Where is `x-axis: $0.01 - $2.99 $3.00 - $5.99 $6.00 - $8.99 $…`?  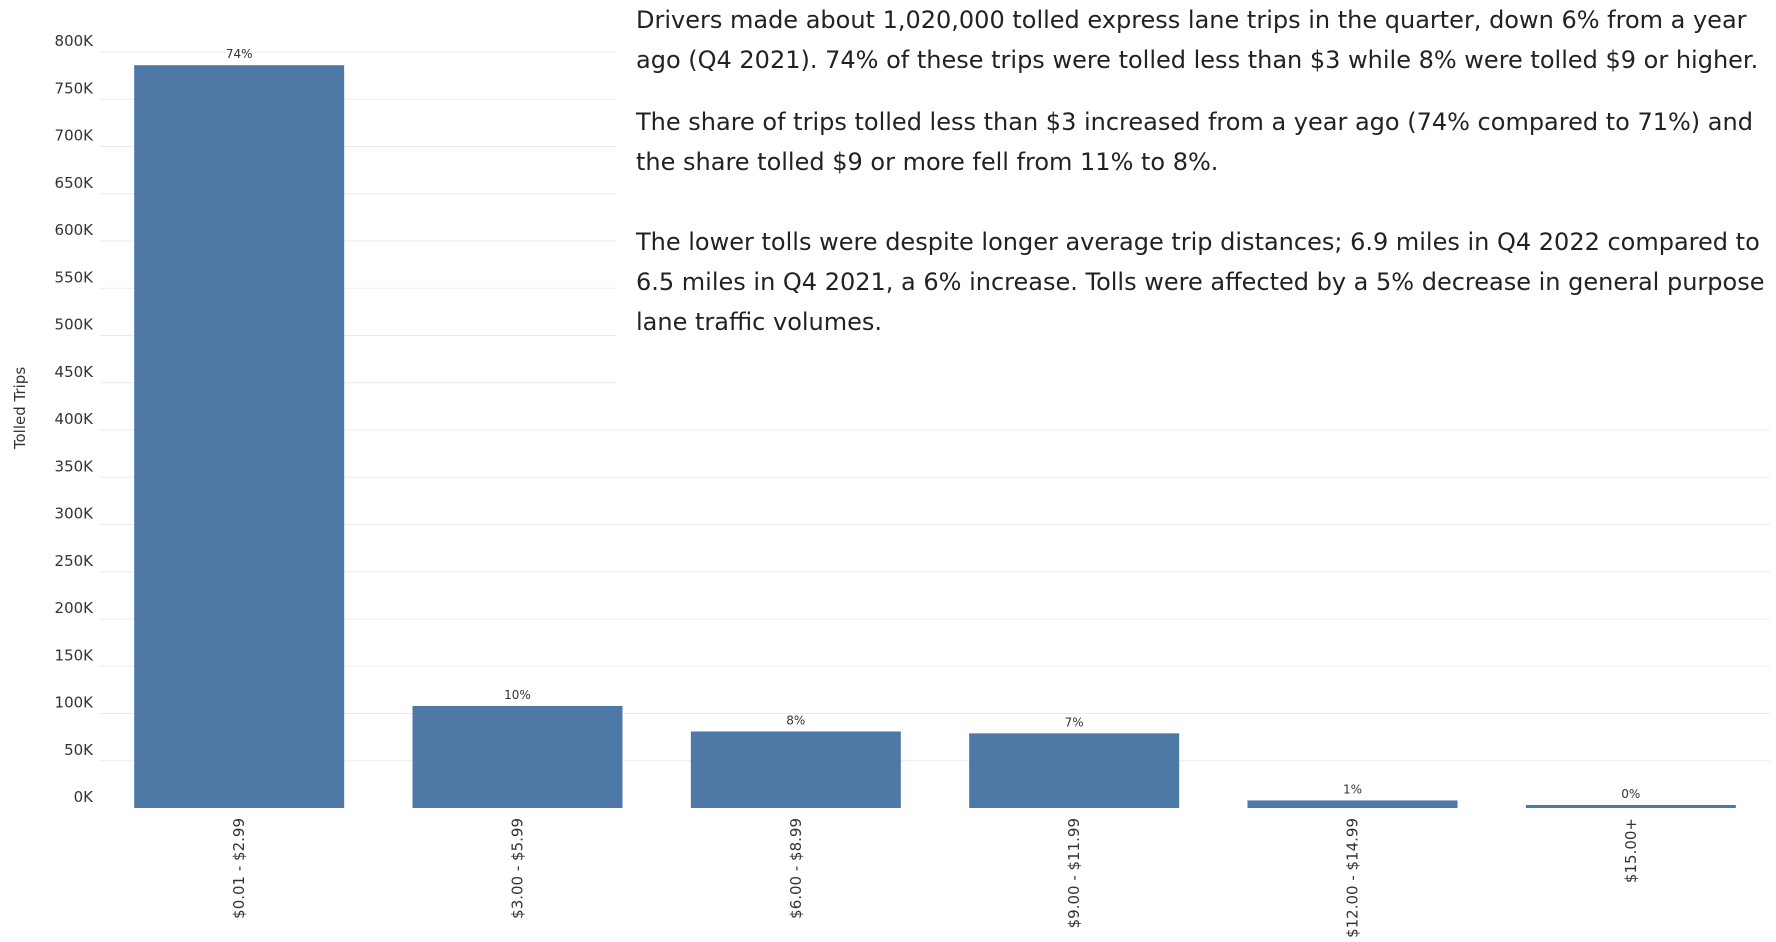
x-axis: $0.01 - $2.99 $3.00 - $5.99 $6.00 - $8.99 $… is located at coordinates (935, 878).